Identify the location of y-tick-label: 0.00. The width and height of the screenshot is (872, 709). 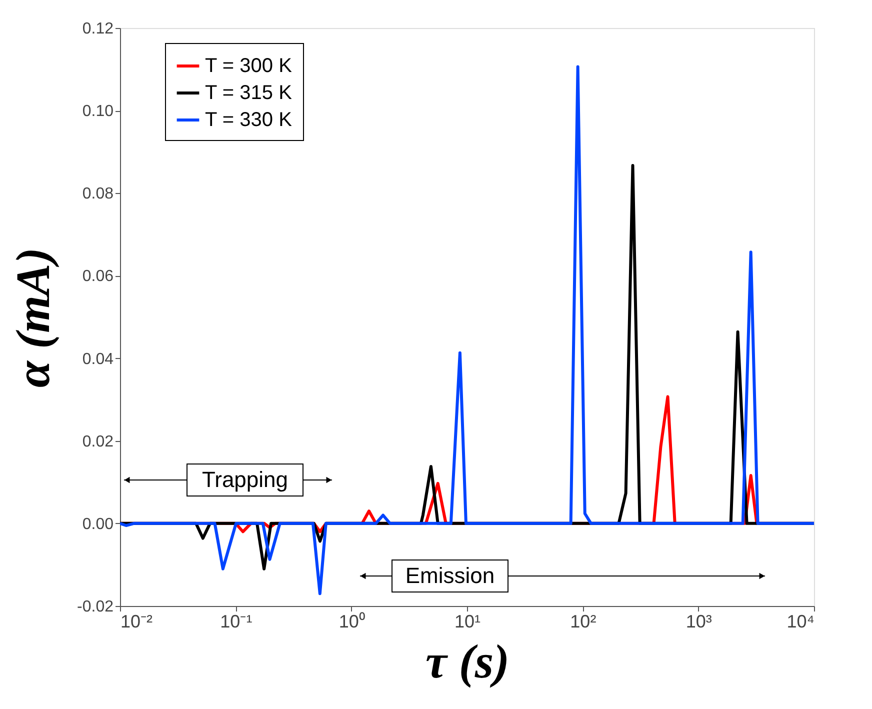
(98, 524).